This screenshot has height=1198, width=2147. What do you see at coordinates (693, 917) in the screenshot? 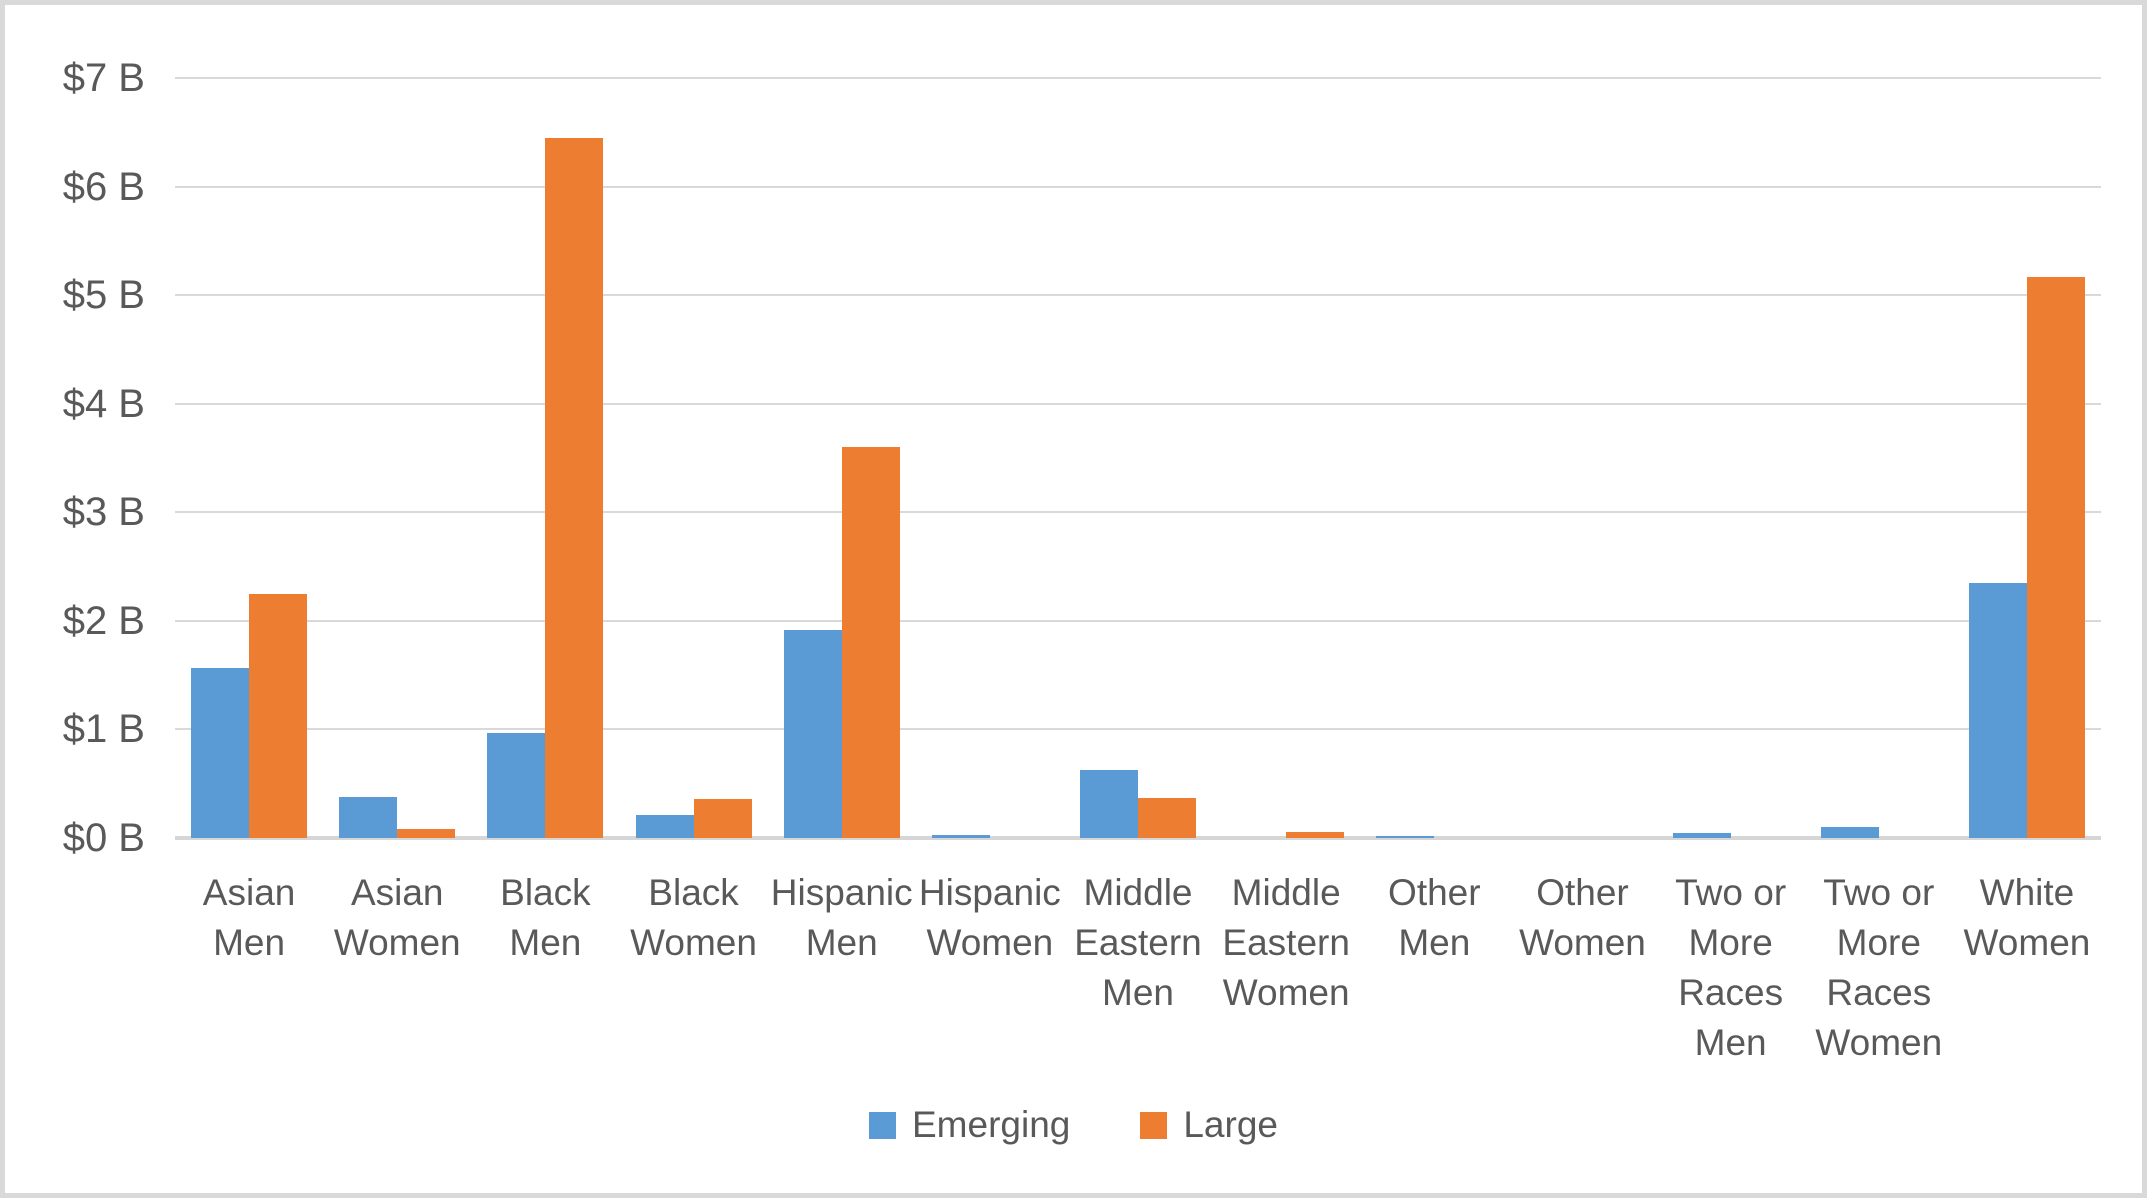
I see `x-axis-tick-label: Black Women` at bounding box center [693, 917].